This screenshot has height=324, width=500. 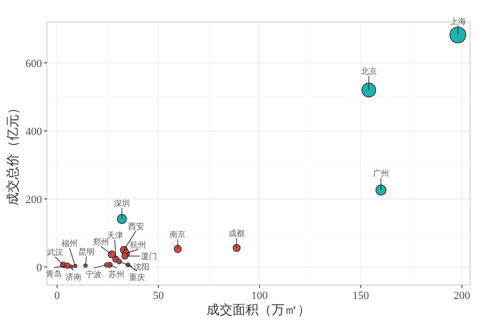 What do you see at coordinates (141, 267) in the screenshot?
I see `annotation: 沈阳` at bounding box center [141, 267].